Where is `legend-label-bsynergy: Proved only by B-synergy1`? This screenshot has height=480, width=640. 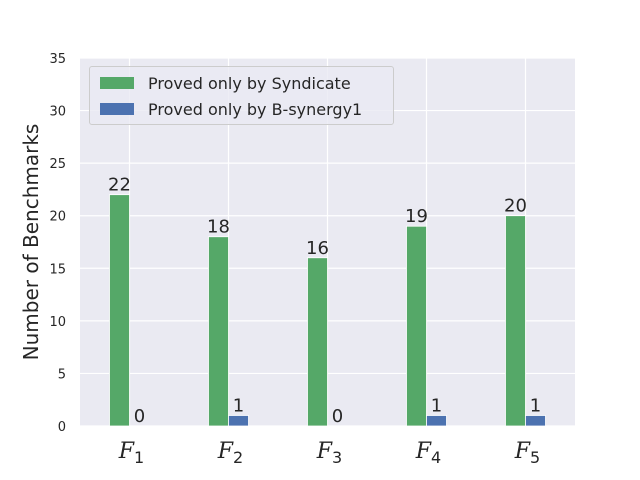
legend-label-bsynergy: Proved only by B-synergy1 is located at coordinates (255, 109).